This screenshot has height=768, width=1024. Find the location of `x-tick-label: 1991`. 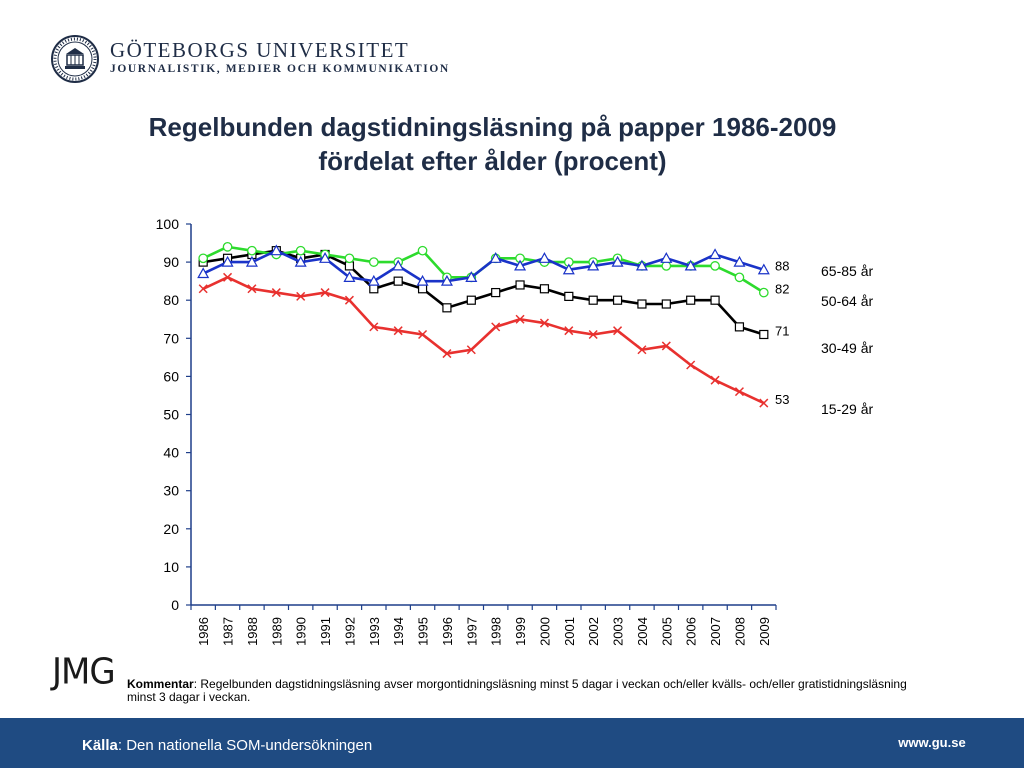

x-tick-label: 1991 is located at coordinates (325, 631).